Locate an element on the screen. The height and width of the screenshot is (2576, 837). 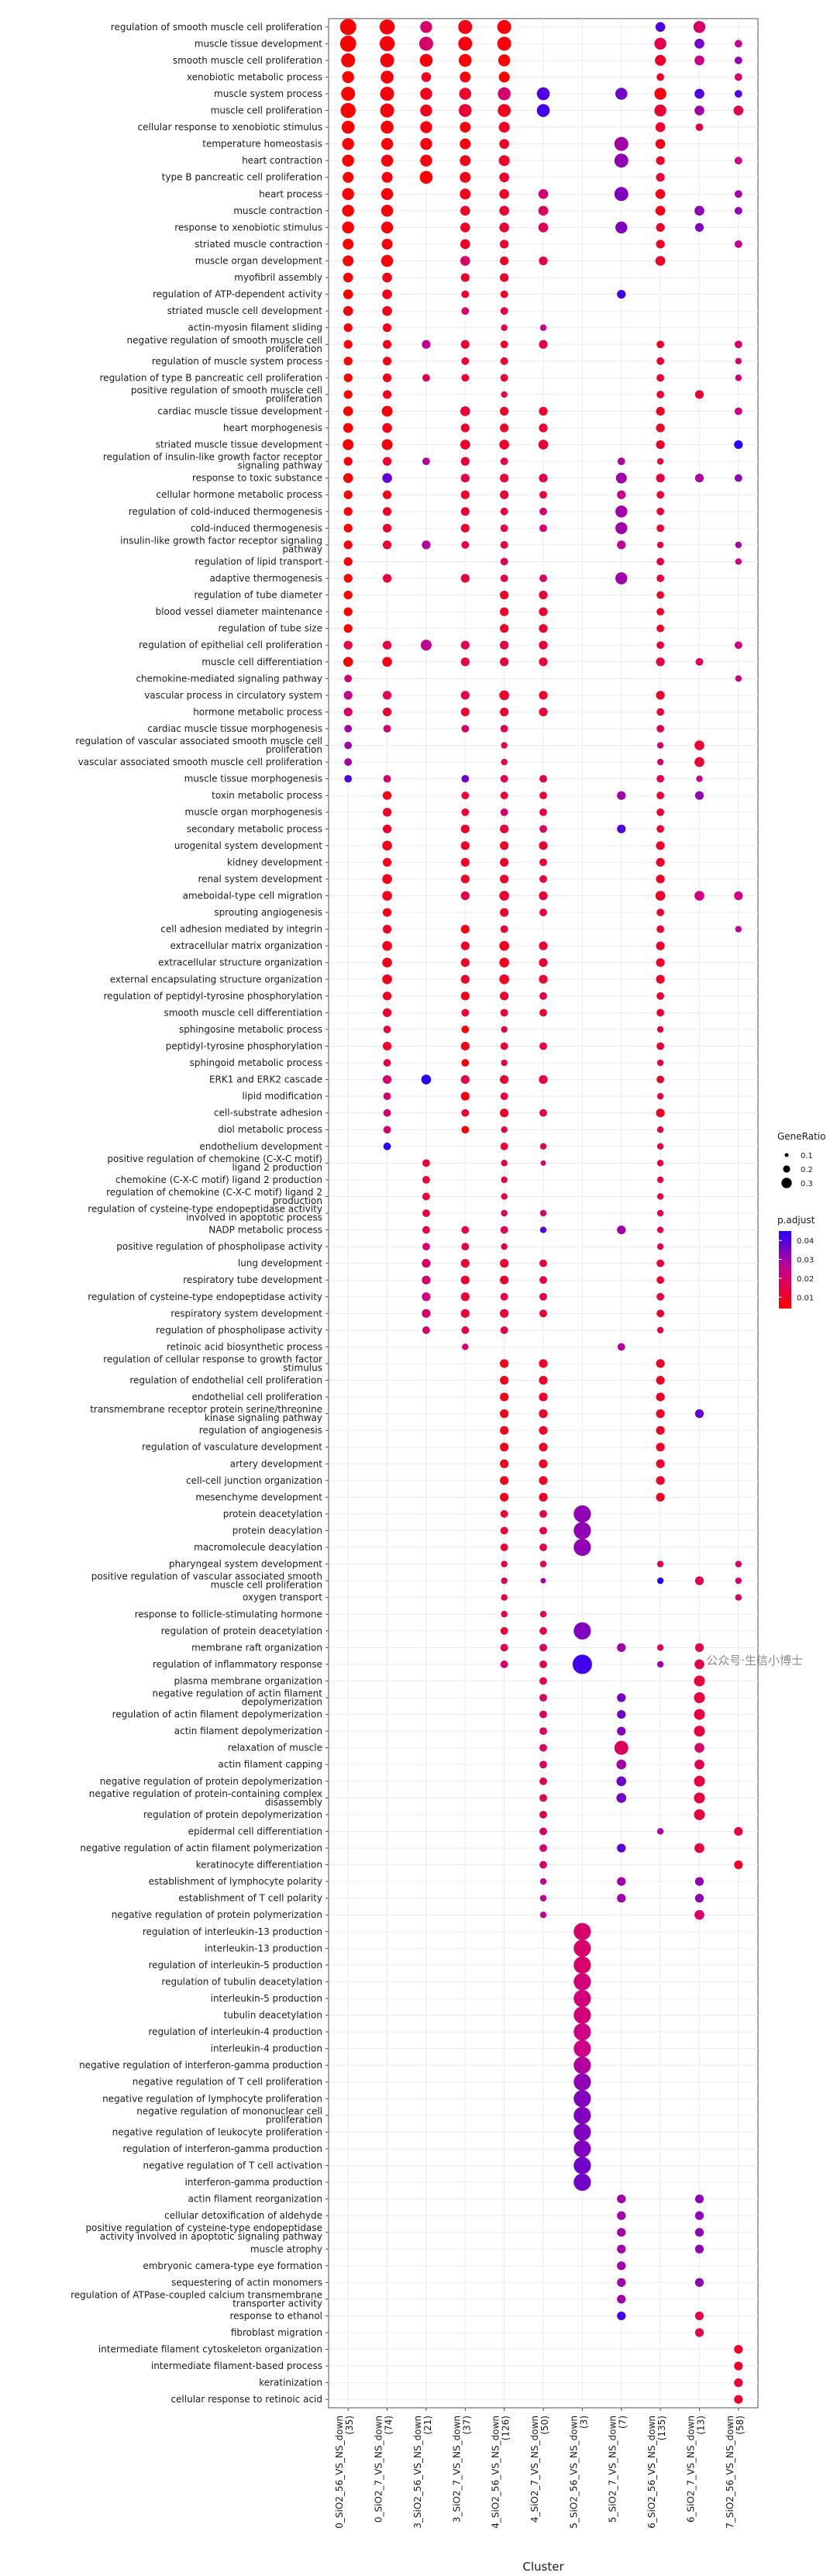
x-axis-title: Cluster is located at coordinates (543, 2567).